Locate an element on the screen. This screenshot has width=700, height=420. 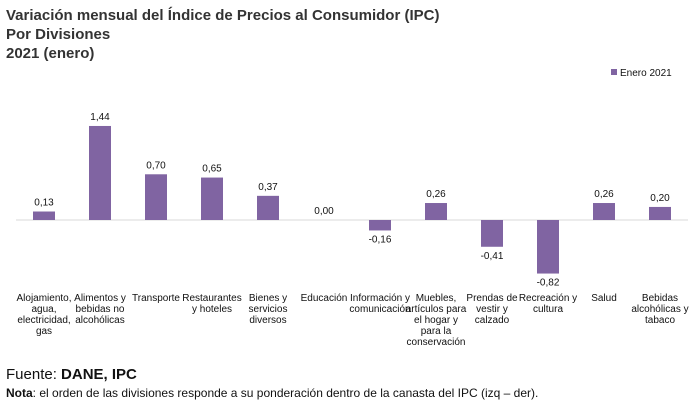
data-label-6: -0,16 is located at coordinates (380, 239).